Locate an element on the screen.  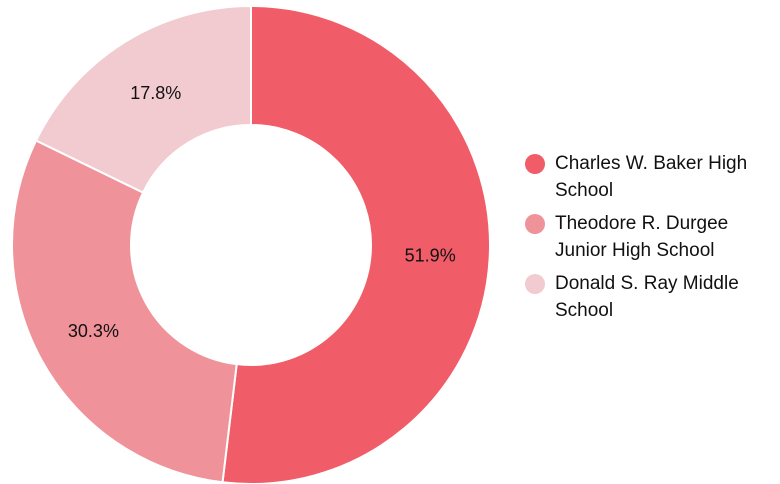
legend-label: Charles W. Baker High School is located at coordinates (651, 177).